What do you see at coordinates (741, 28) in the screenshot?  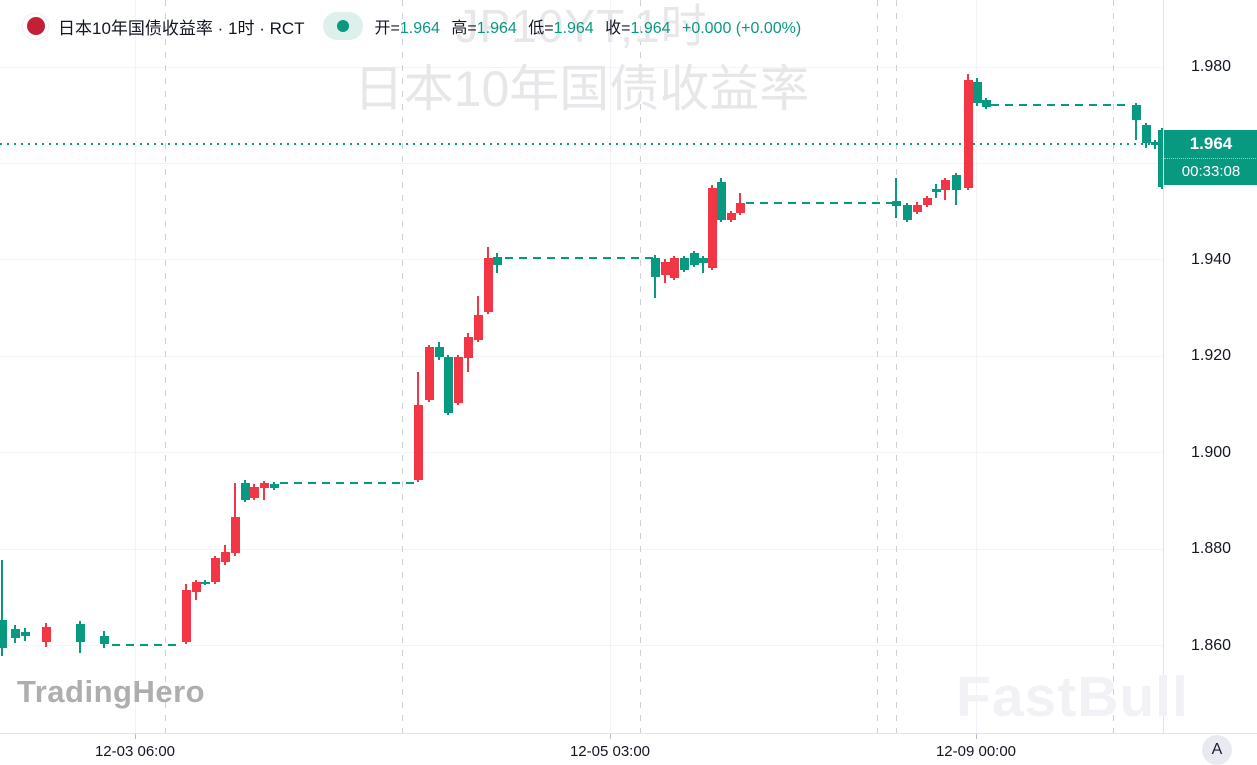 I see `change-value: +0.000 (+0.00%)` at bounding box center [741, 28].